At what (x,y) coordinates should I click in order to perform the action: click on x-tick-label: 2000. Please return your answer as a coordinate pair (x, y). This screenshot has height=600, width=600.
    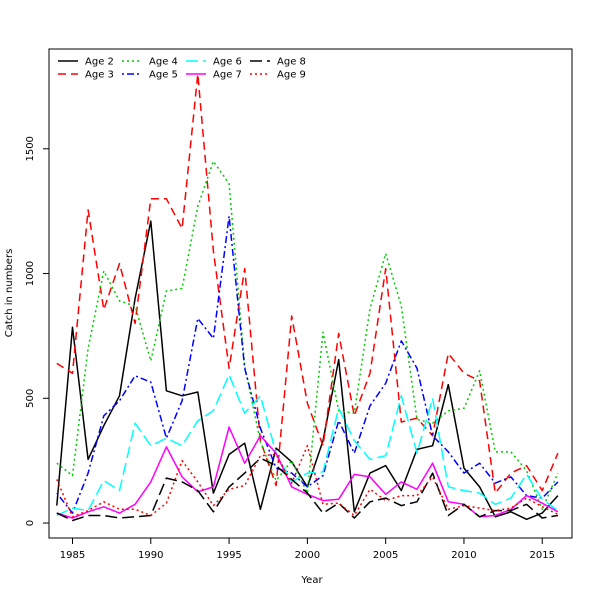
    Looking at the image, I should click on (307, 555).